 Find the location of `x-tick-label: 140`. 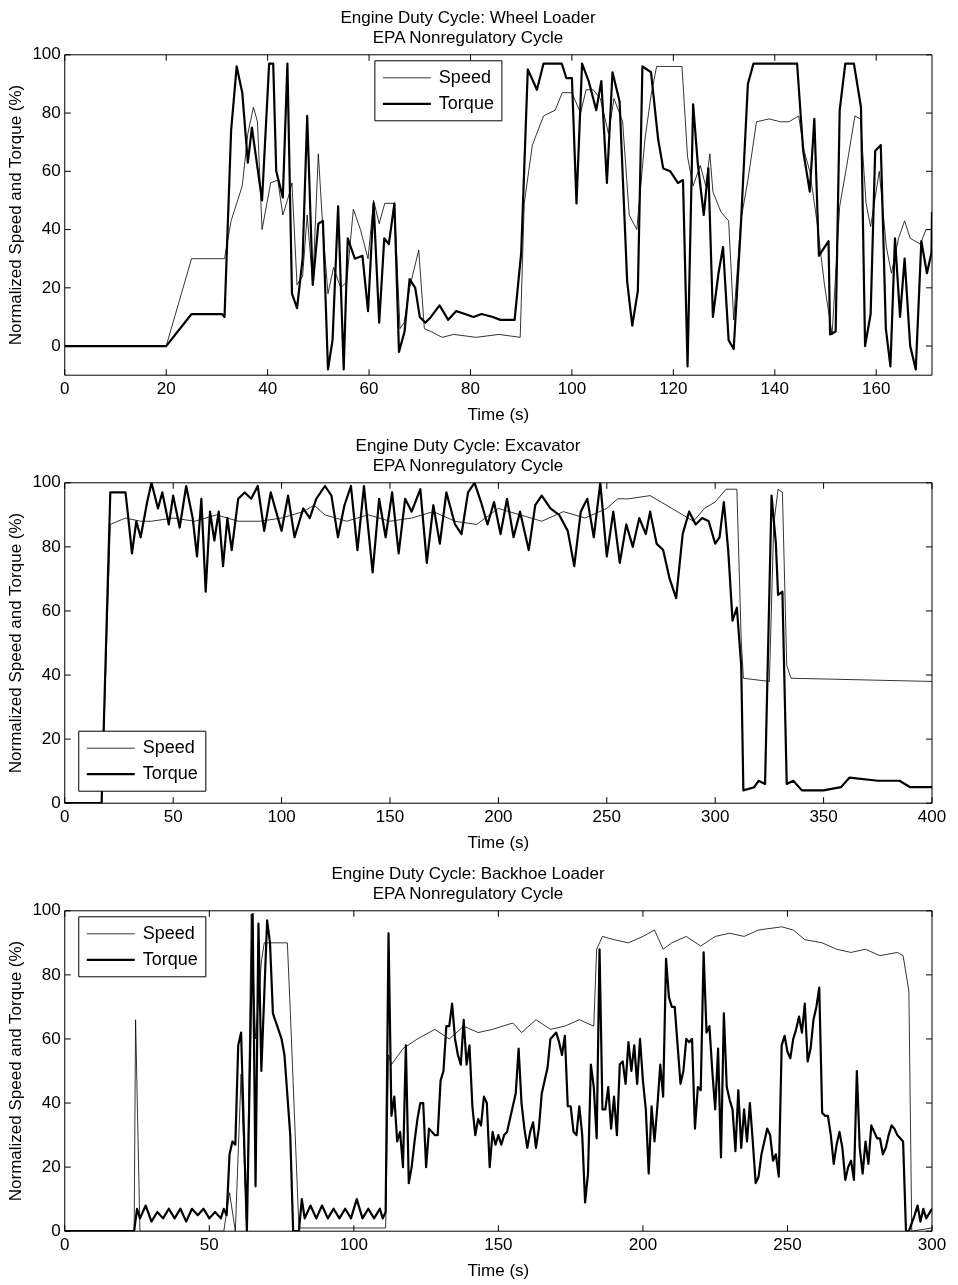

x-tick-label: 140 is located at coordinates (774, 389).